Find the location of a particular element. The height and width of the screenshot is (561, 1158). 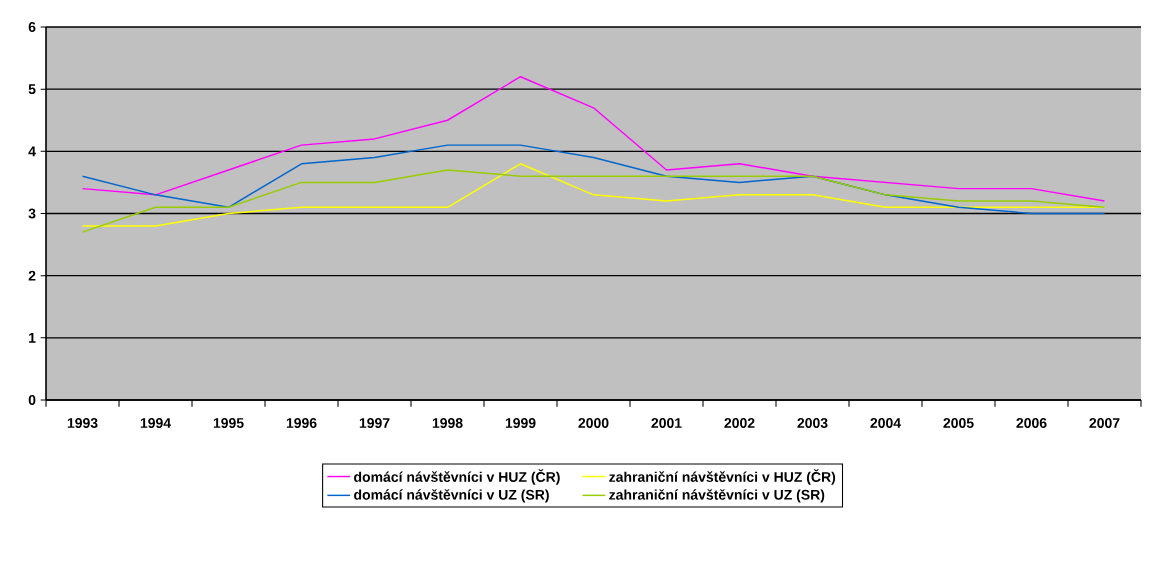

x-tick-label: 2001 is located at coordinates (666, 423).